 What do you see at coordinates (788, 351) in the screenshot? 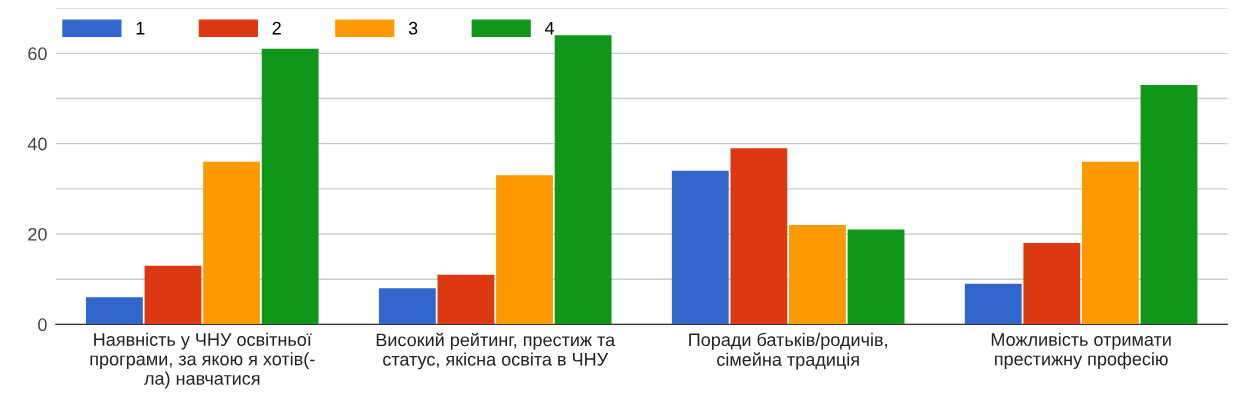
I see `x-tick-label: Поради батьків/родичів, сімейна традиція` at bounding box center [788, 351].